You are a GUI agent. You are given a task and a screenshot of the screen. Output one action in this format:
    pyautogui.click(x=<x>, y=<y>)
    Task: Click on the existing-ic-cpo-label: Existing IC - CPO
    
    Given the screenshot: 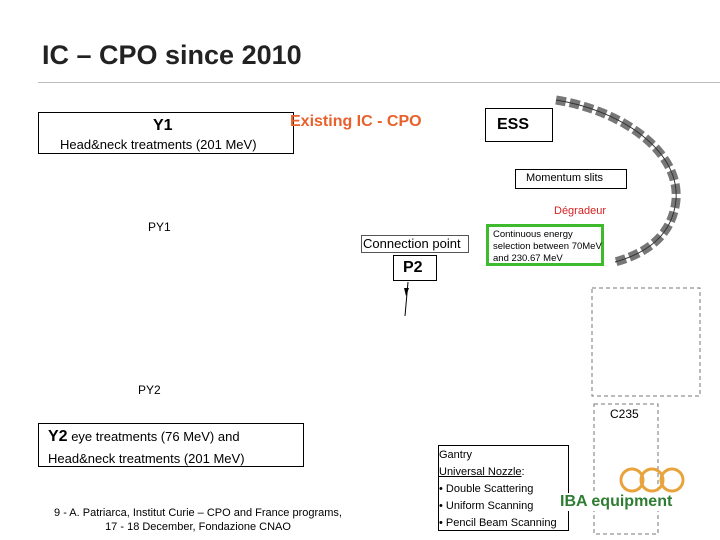 What is the action you would take?
    pyautogui.click(x=356, y=121)
    